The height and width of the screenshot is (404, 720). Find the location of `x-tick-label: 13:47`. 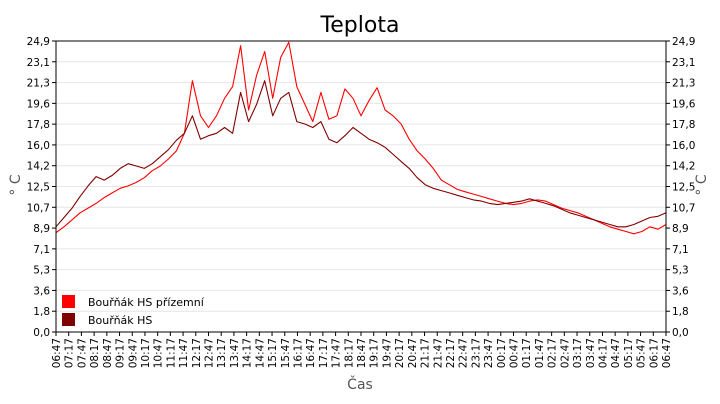

x-tick-label: 13:47 is located at coordinates (235, 353).